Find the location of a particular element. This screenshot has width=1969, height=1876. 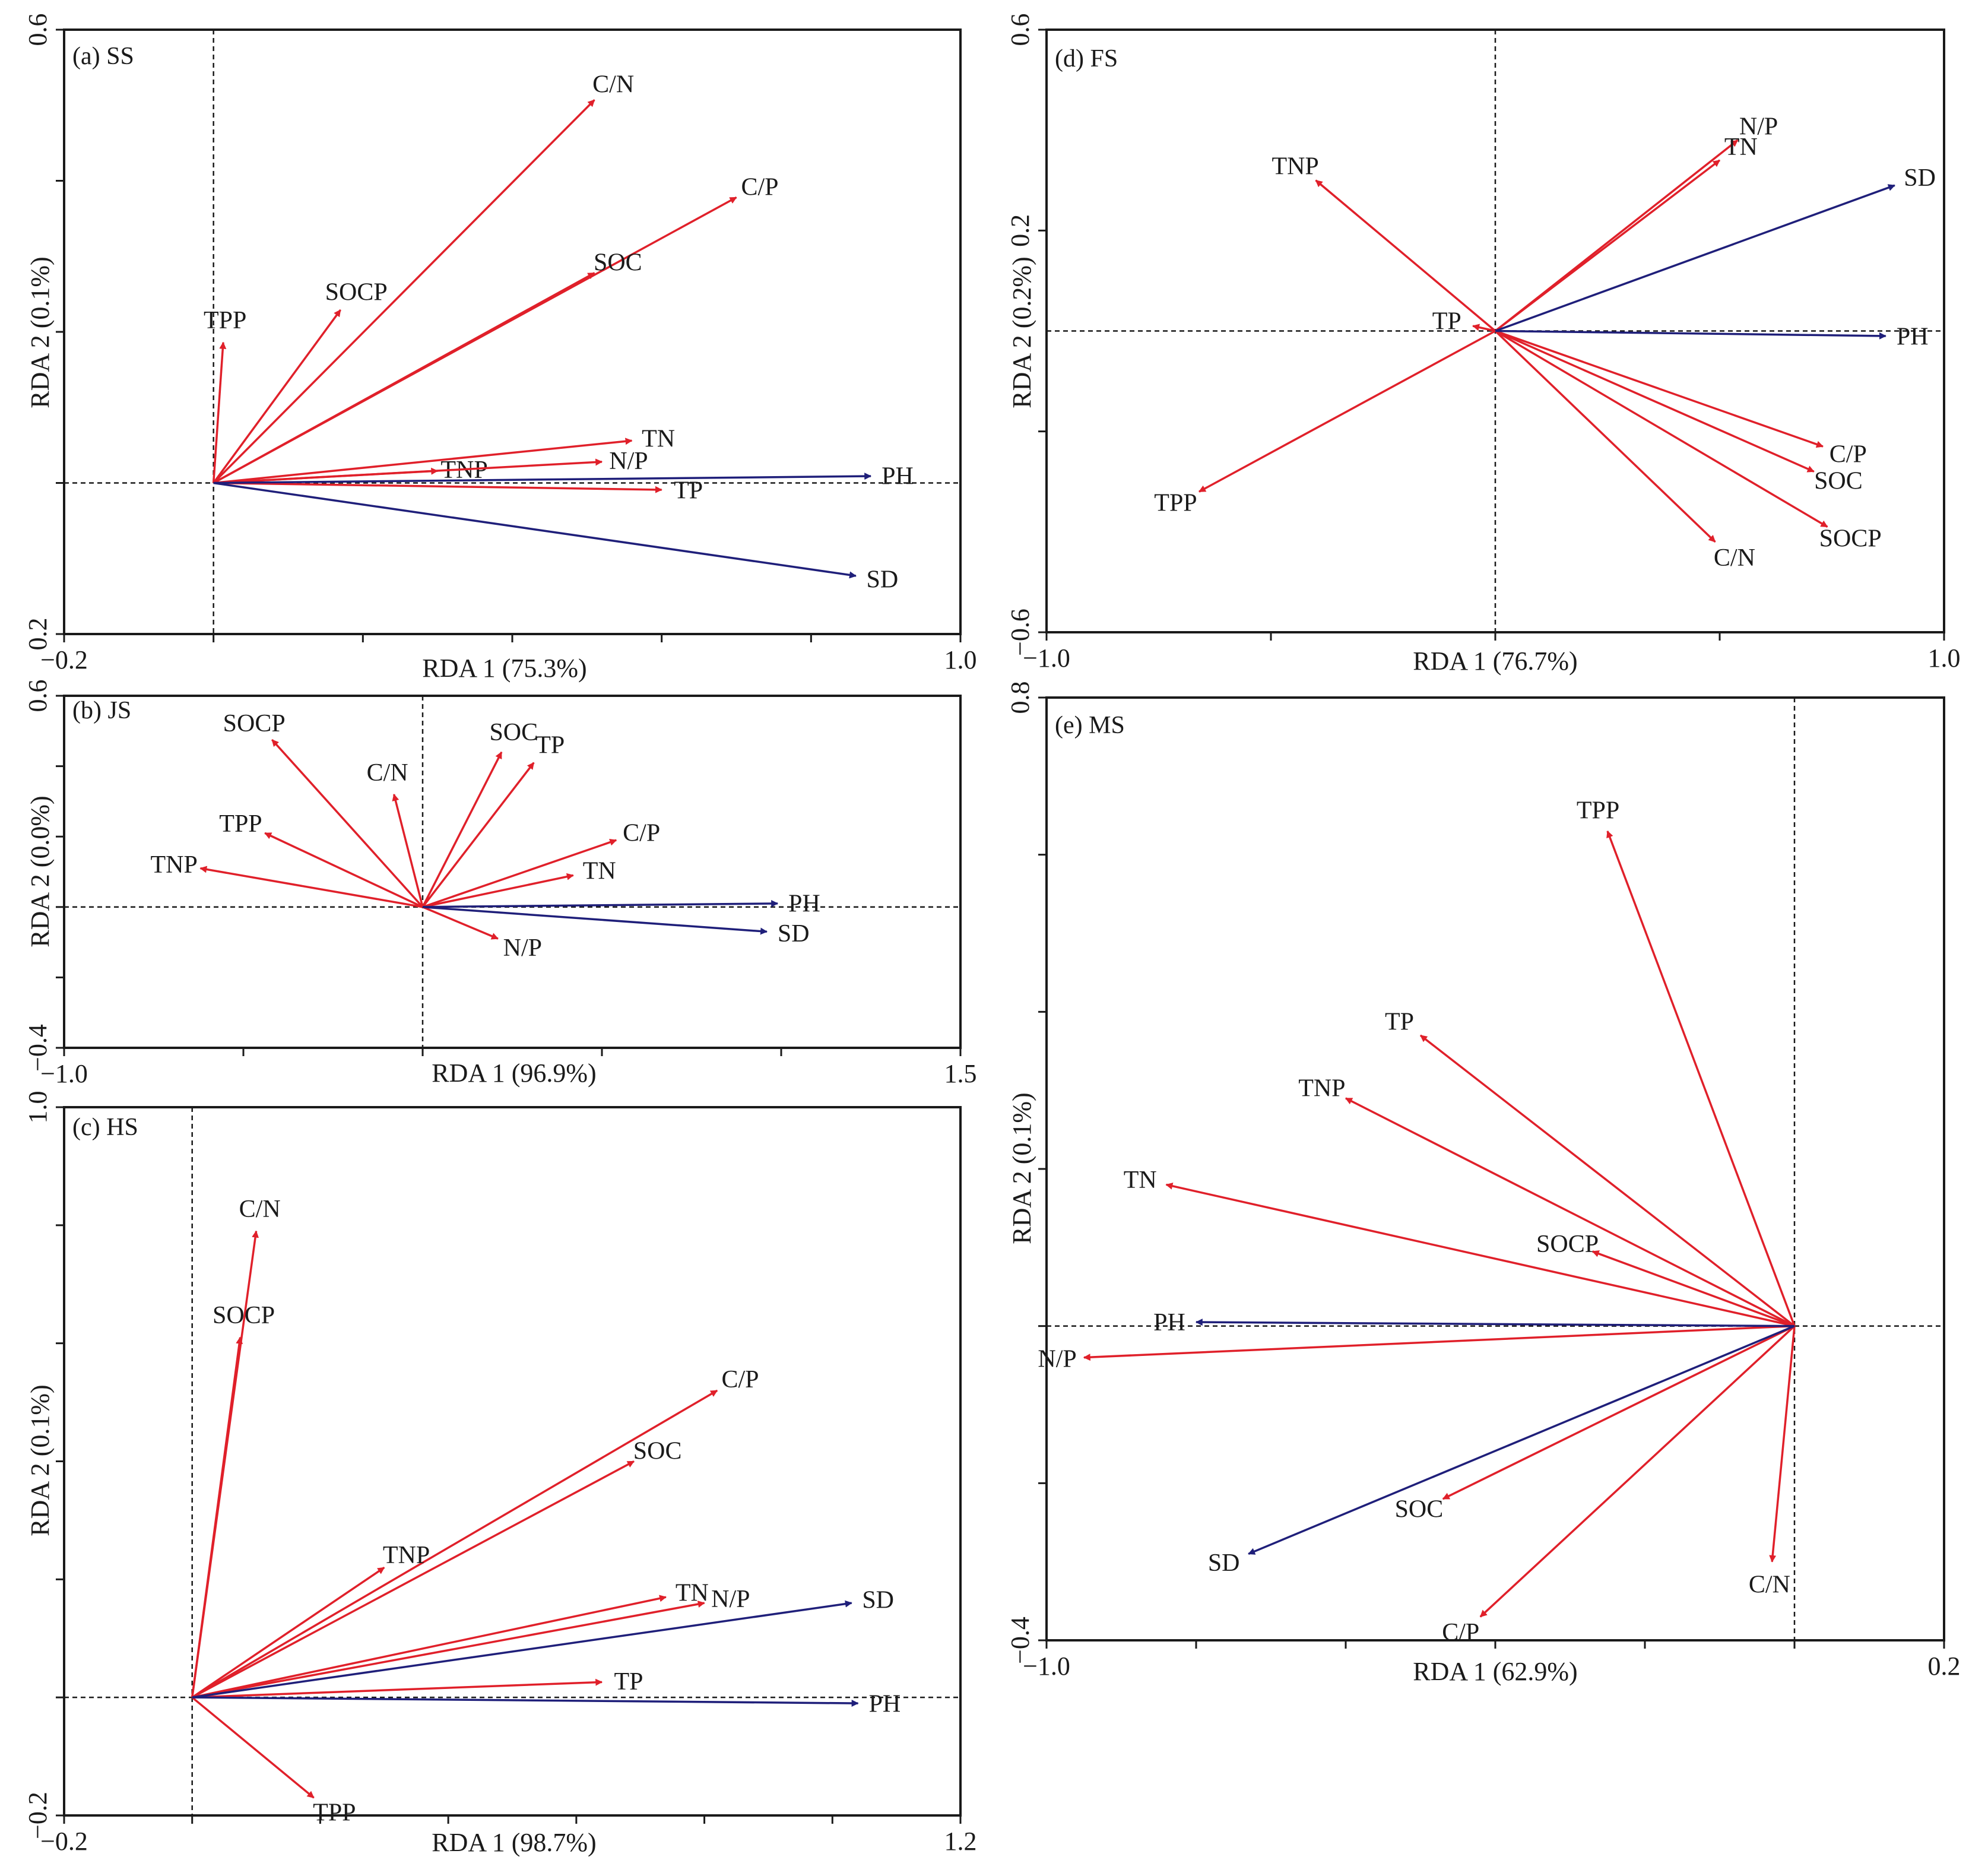

arrow-label-socp: SOCP is located at coordinates (244, 1315).